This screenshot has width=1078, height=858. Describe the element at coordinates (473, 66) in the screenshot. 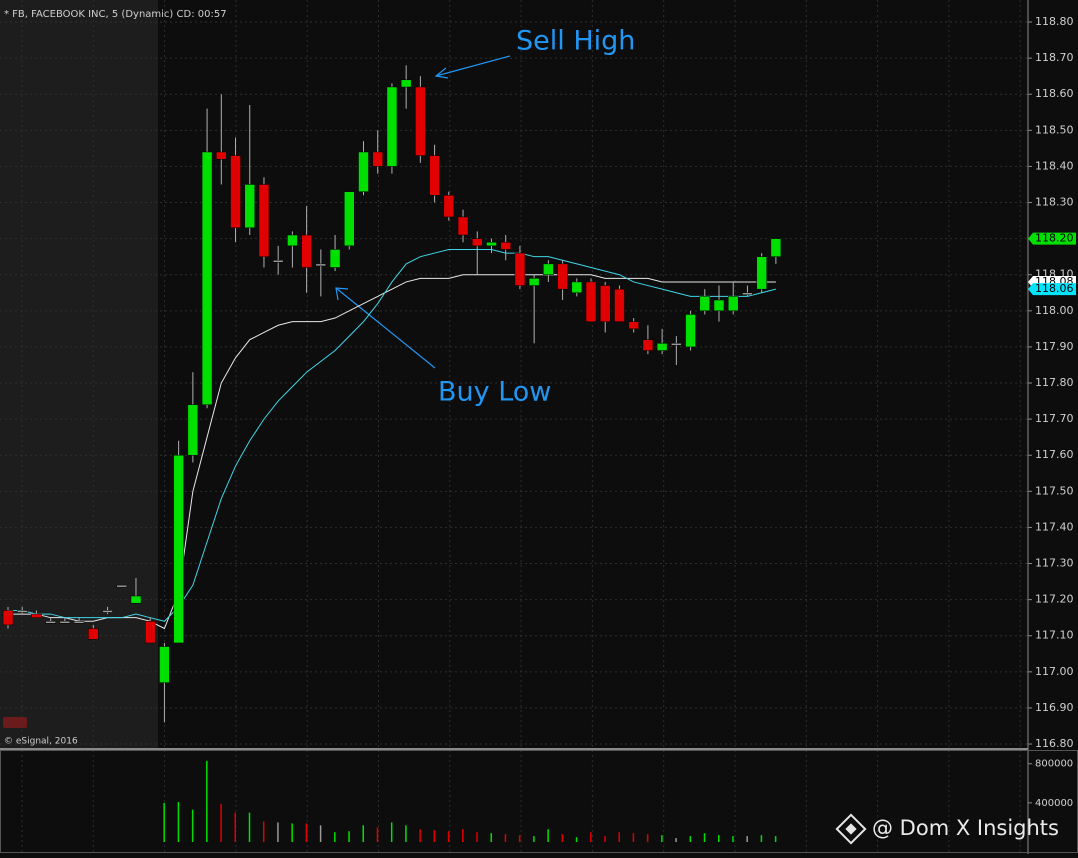

I see `annotation-arrow` at that location.